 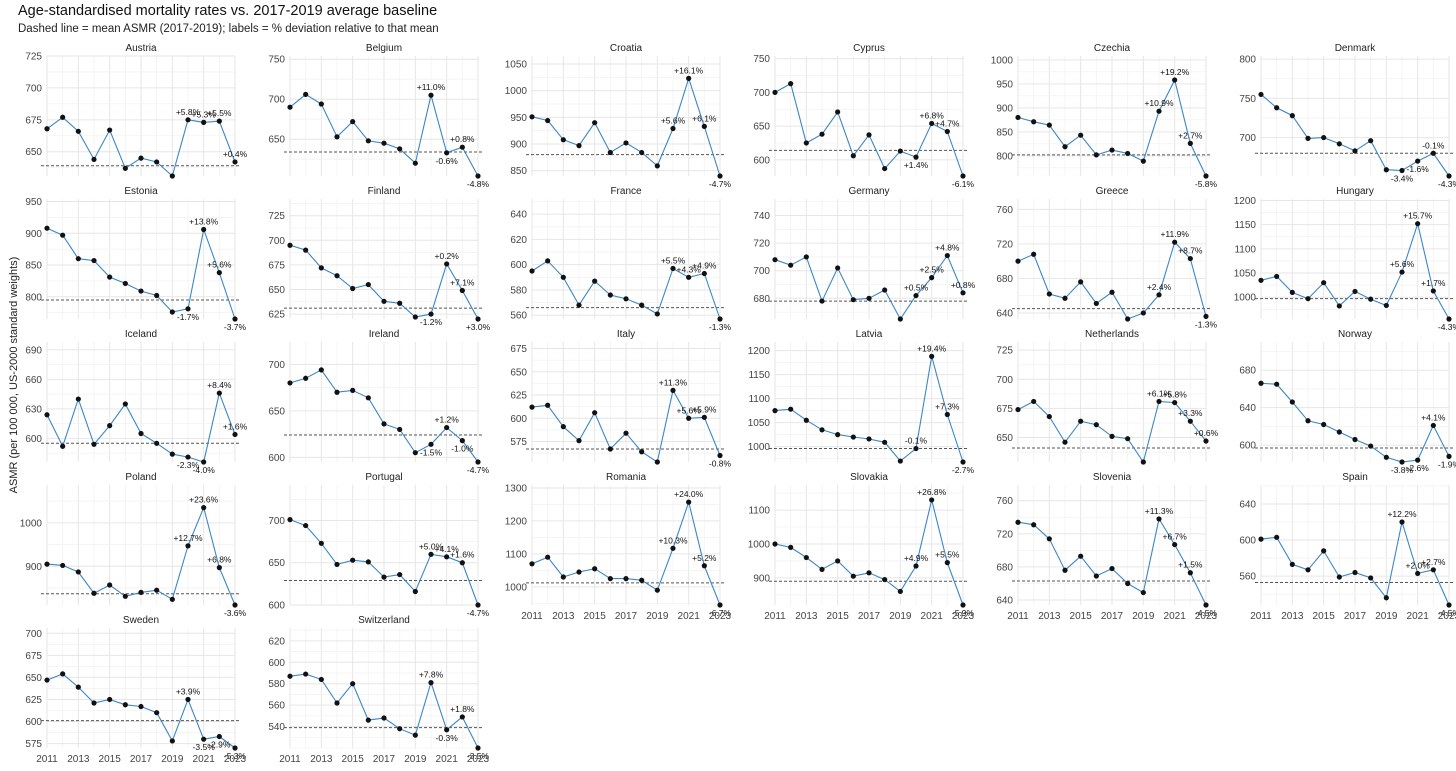 What do you see at coordinates (720, 327) in the screenshot?
I see `deviation-label: -1.3%` at bounding box center [720, 327].